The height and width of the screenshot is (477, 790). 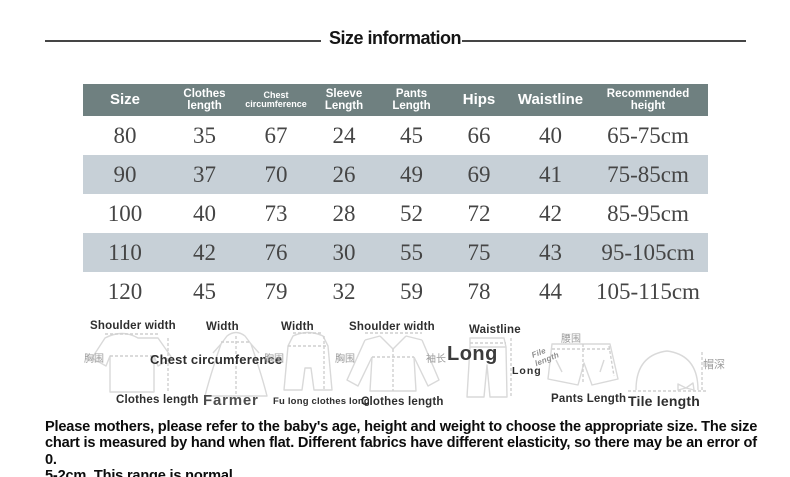 What do you see at coordinates (648, 99) in the screenshot?
I see `header-recommended-height: Recommended height` at bounding box center [648, 99].